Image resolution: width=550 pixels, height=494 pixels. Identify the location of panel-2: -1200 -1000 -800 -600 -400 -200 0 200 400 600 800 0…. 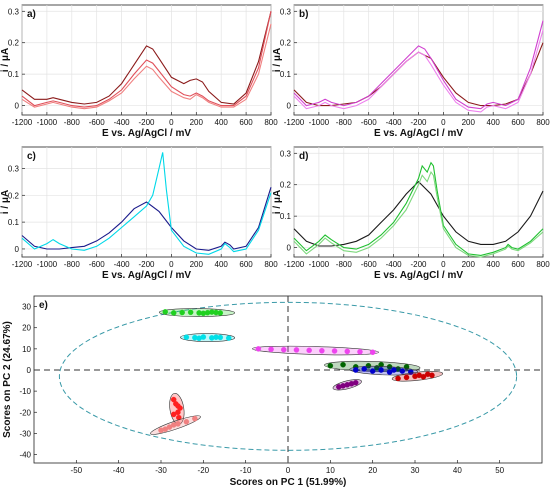
(139, 213).